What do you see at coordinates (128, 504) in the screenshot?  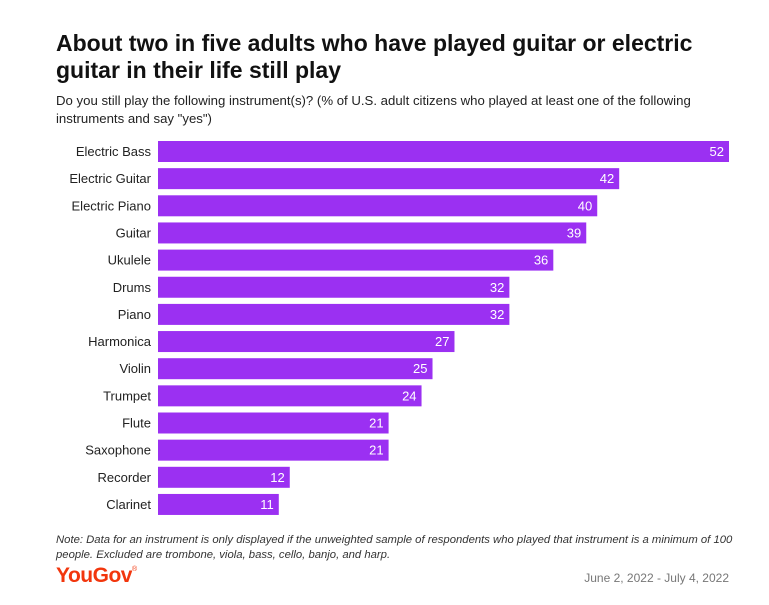 I see `category-label-clarinet: Clarinet` at bounding box center [128, 504].